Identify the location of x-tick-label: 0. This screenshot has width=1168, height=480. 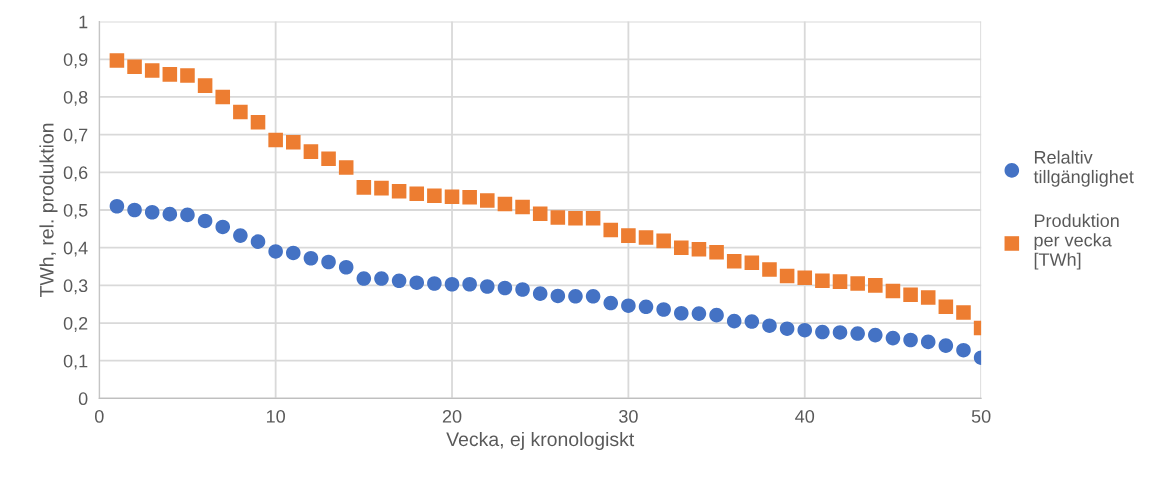
(99, 416).